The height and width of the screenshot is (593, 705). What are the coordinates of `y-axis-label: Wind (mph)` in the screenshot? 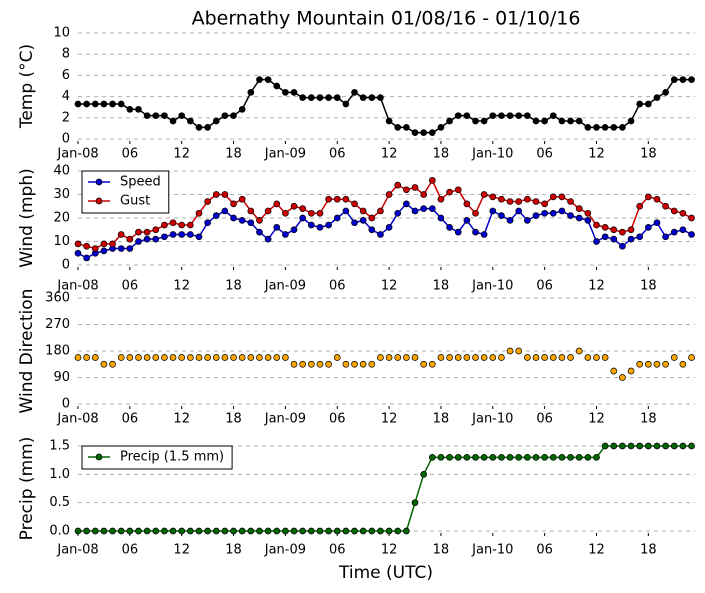 It's located at (27, 218).